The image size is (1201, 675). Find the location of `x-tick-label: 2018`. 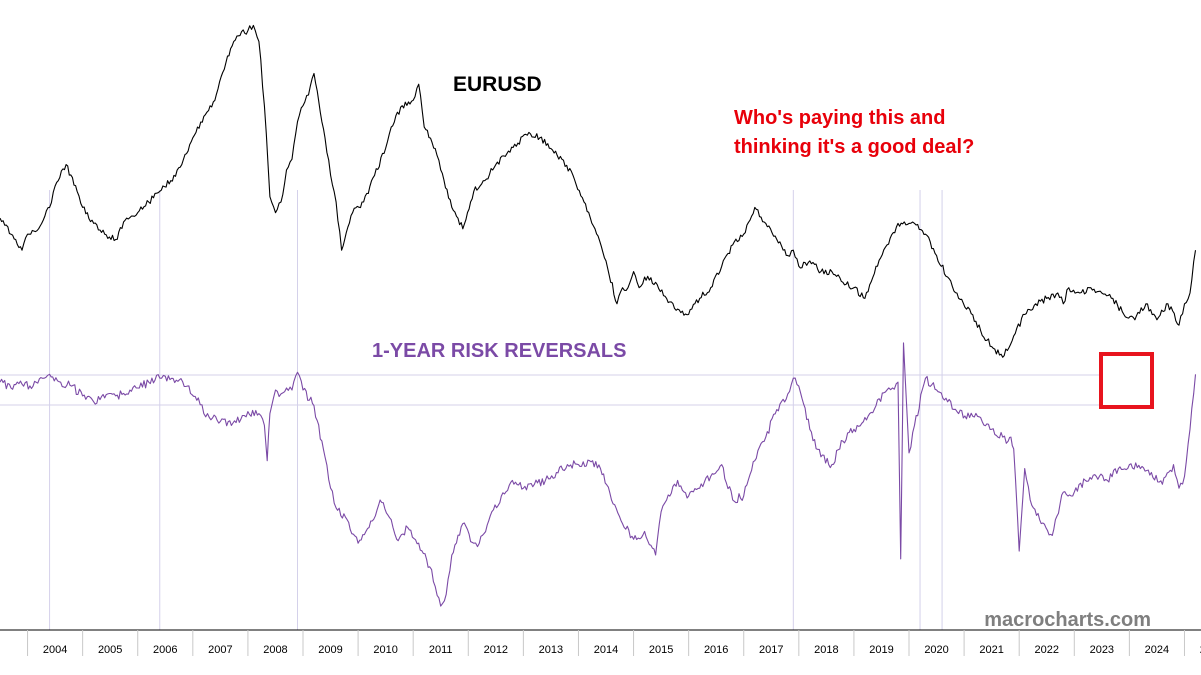

x-tick-label: 2018 is located at coordinates (826, 650).